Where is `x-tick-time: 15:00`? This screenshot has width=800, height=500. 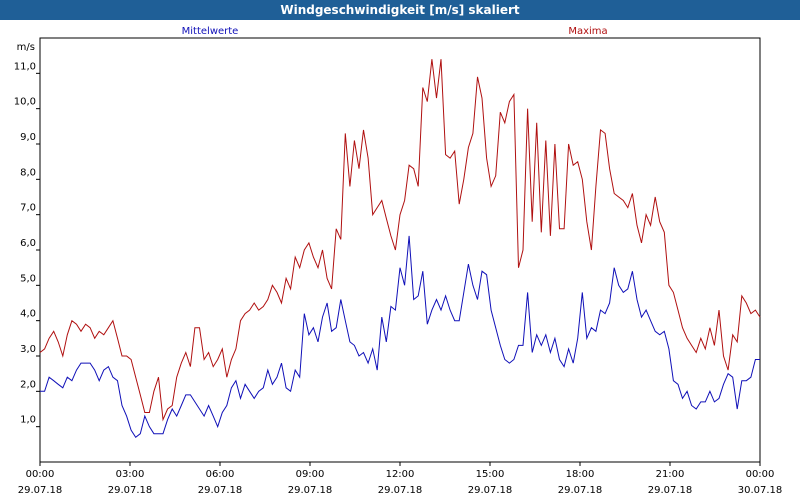 x-tick-time: 15:00 is located at coordinates (490, 474).